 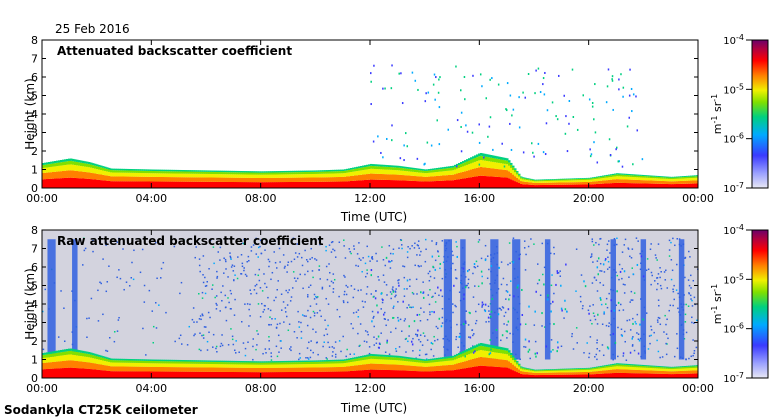 What do you see at coordinates (370, 170) in the screenshot?
I see `boundary-layer-signal` at bounding box center [370, 170].